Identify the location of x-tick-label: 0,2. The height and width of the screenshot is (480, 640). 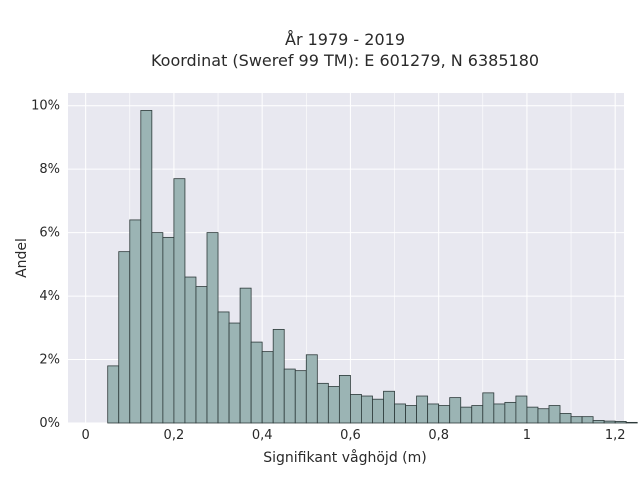
(174, 435).